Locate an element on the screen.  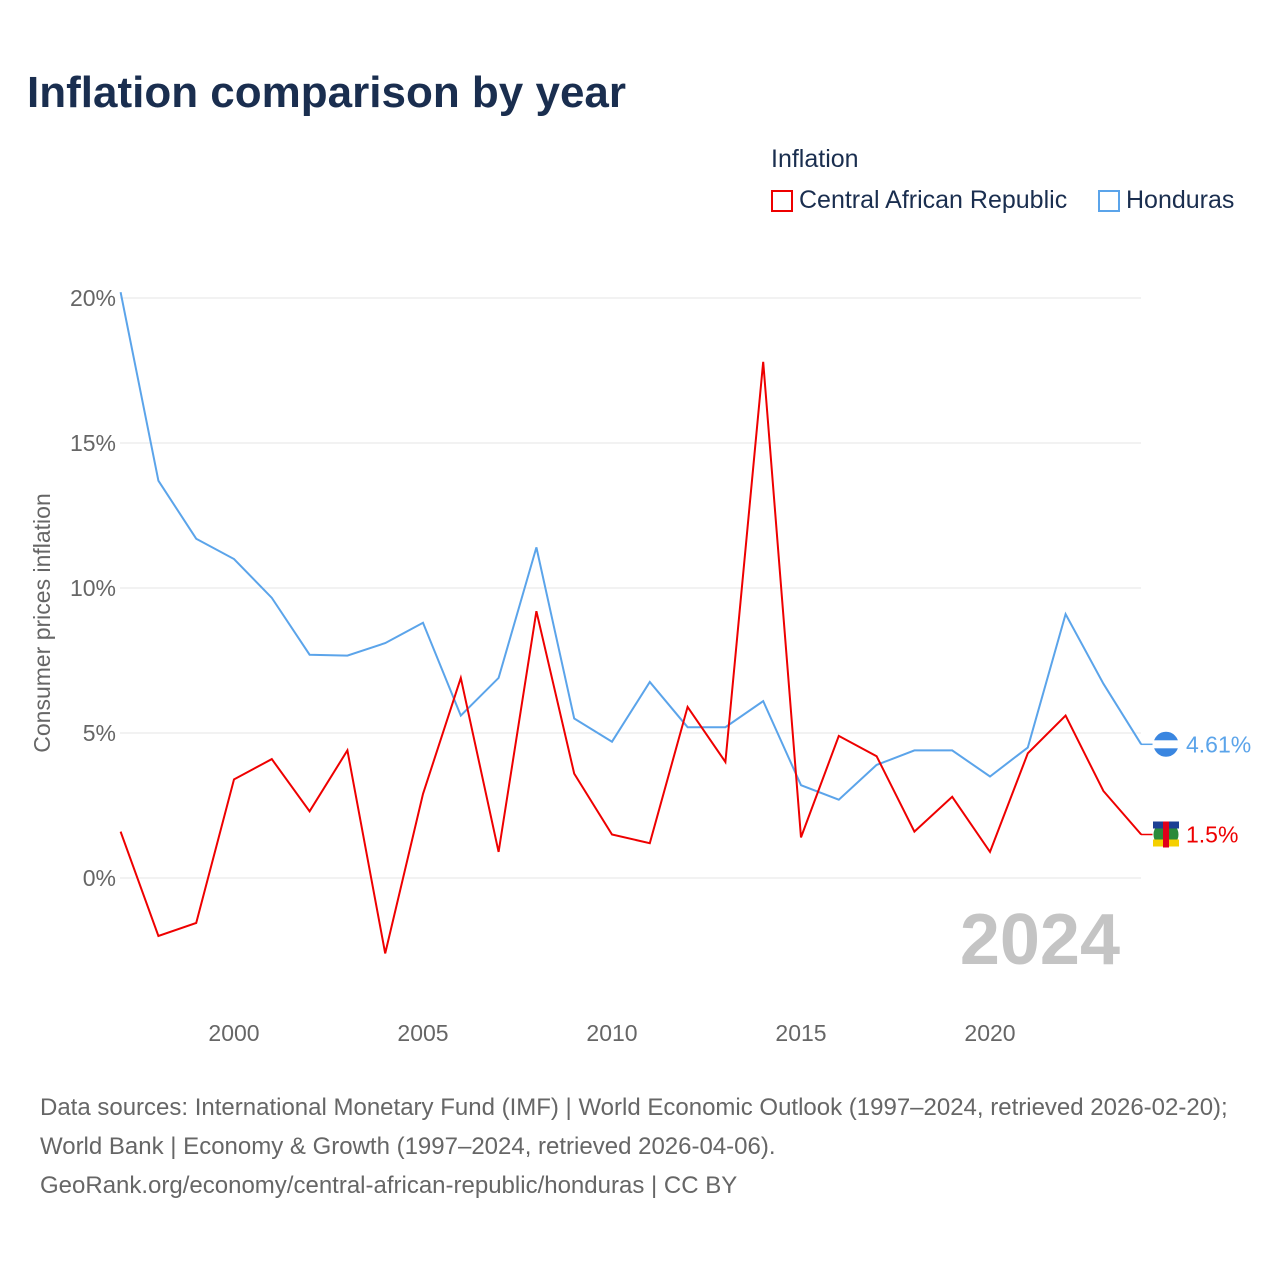
y-tick-label: 10% is located at coordinates (93, 588).